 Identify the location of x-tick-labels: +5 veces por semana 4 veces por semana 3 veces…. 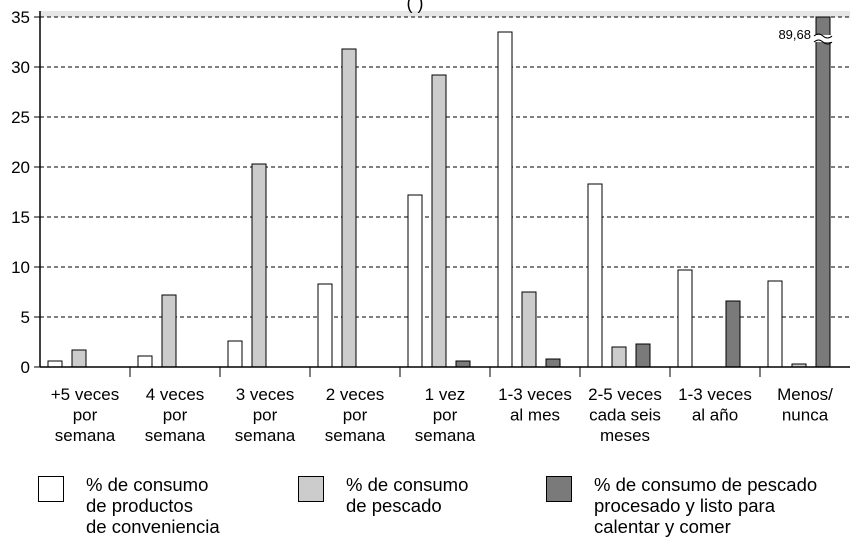
(442, 415).